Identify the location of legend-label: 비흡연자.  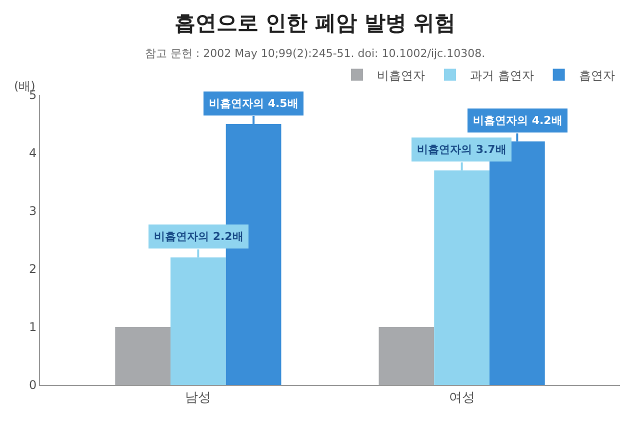
(401, 75).